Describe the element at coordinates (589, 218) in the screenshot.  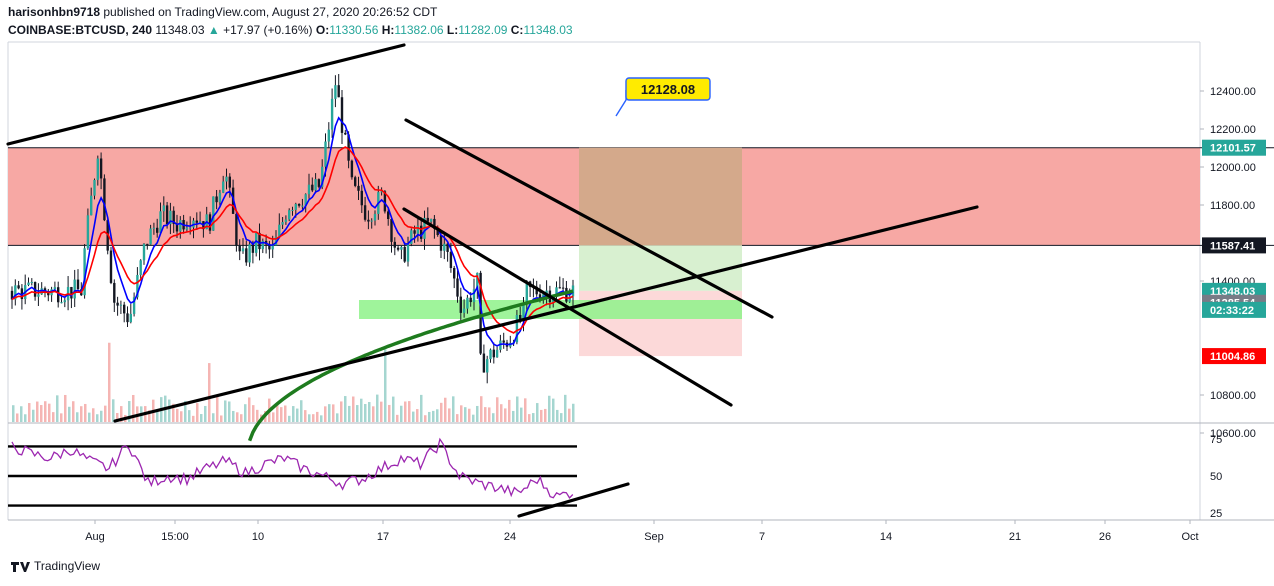
I see `descending-resistance-trendline` at that location.